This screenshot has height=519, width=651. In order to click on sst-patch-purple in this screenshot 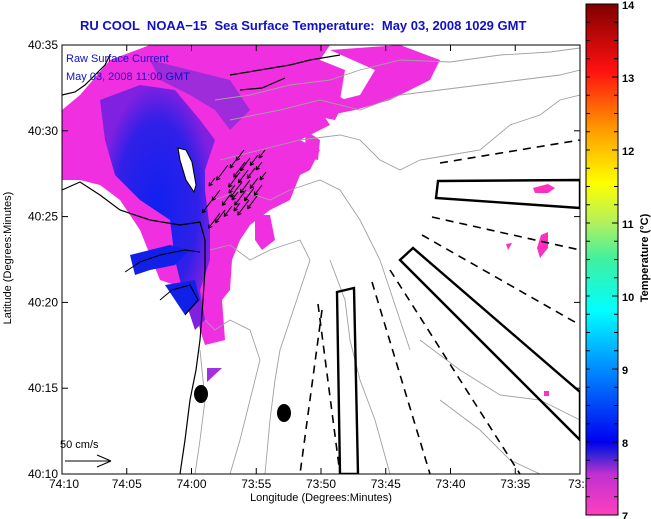, I will do `click(214, 375)`.